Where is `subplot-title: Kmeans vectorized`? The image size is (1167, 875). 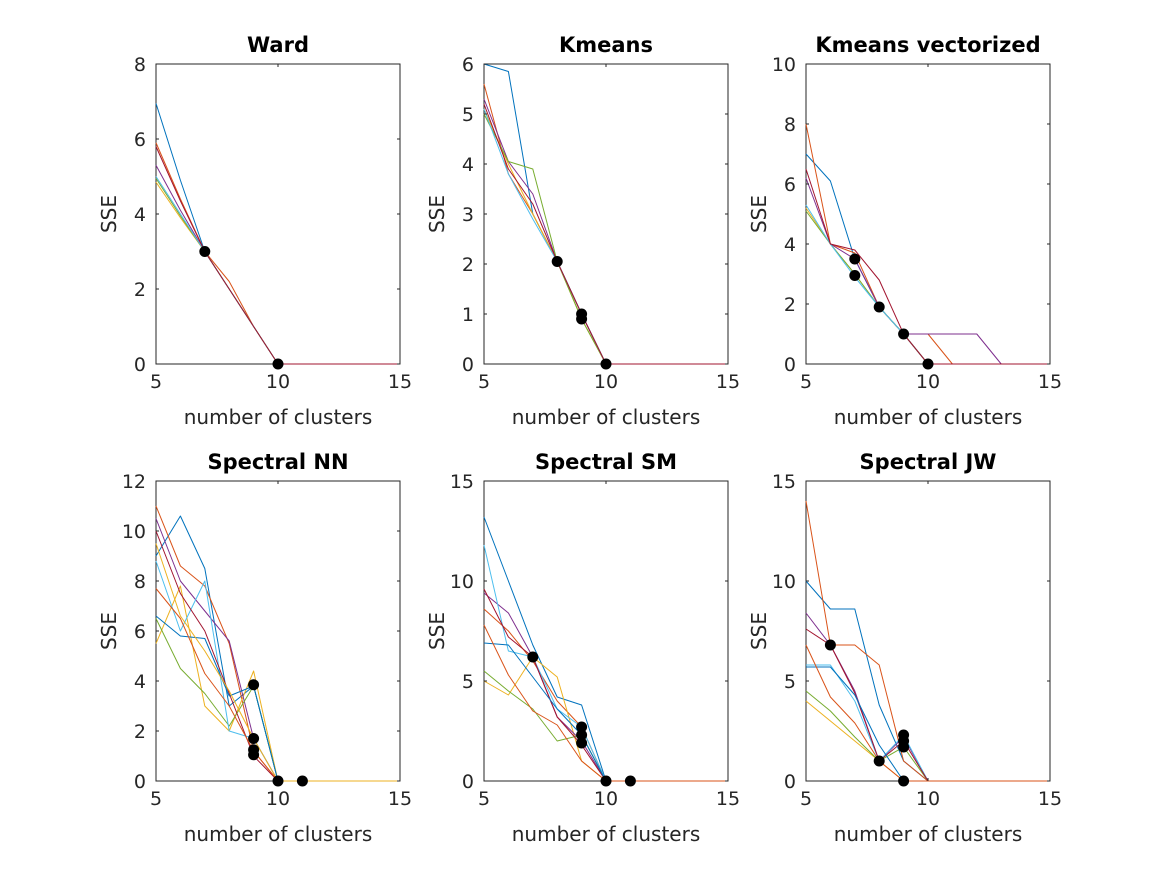
subplot-title: Kmeans vectorized is located at coordinates (927, 45).